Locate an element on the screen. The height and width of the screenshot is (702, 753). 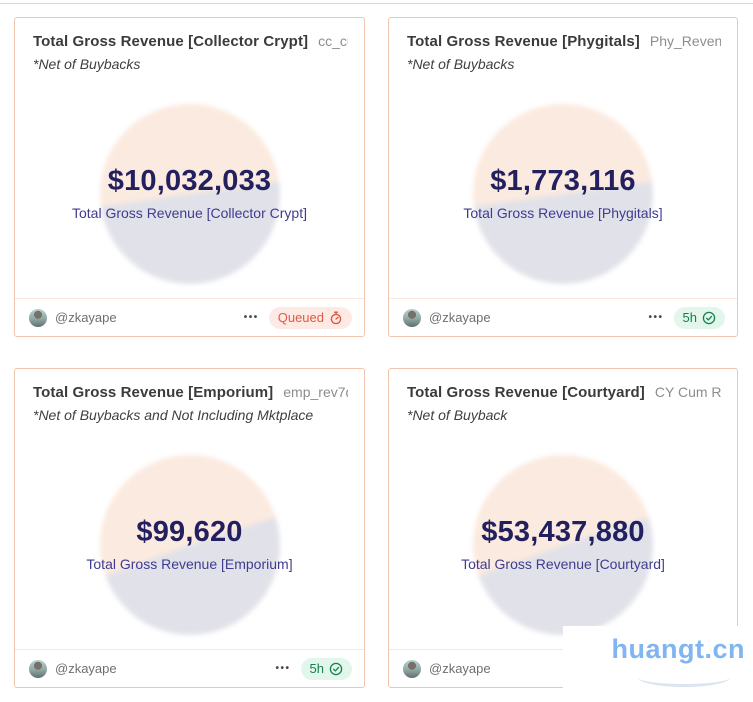
watermark-text: huangt.cn is located at coordinates (678, 649).